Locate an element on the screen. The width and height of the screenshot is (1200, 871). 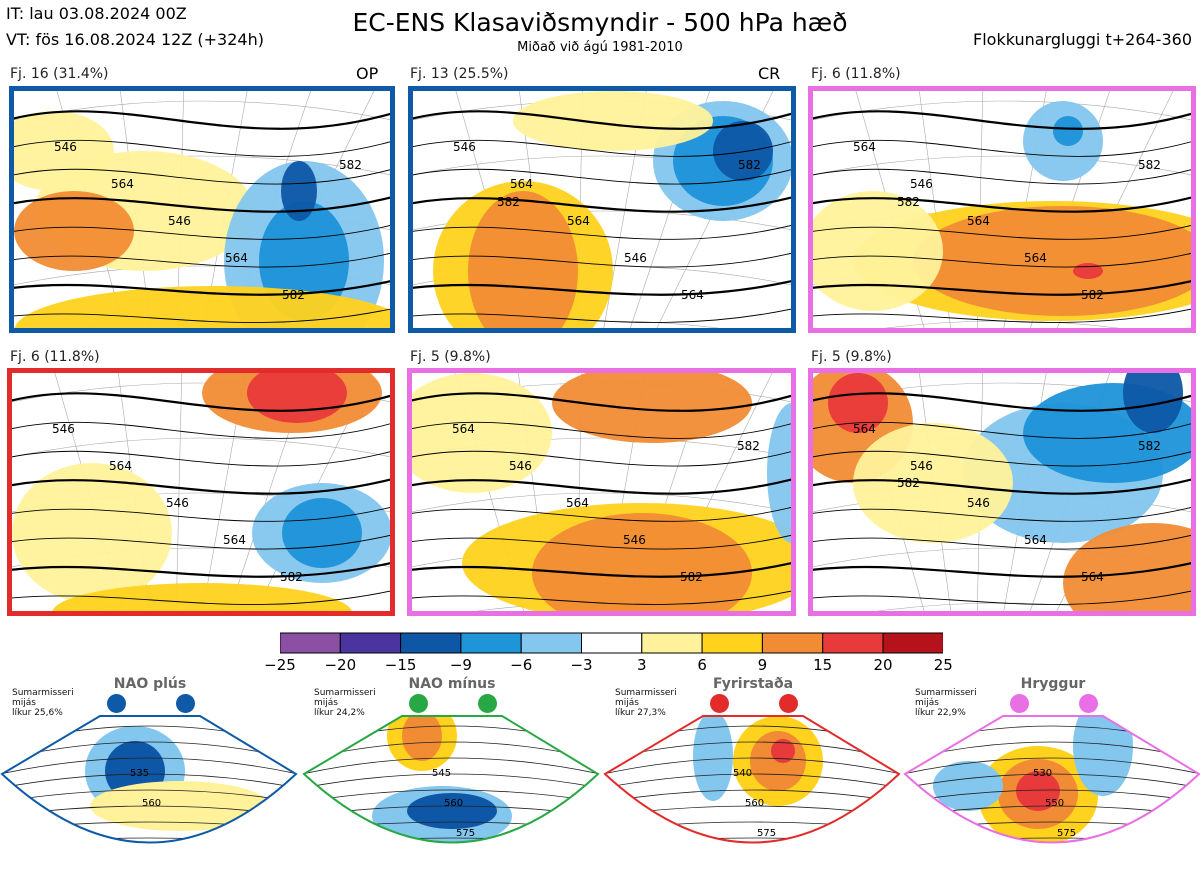
map-canvas: 564 546 564 546 582 582 is located at coordinates (601, 492).